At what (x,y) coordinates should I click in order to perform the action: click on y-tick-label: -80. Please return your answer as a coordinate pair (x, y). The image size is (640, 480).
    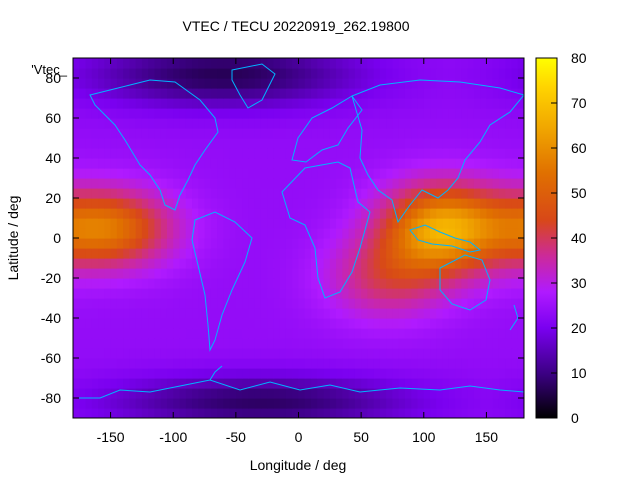
    Looking at the image, I should click on (51, 398).